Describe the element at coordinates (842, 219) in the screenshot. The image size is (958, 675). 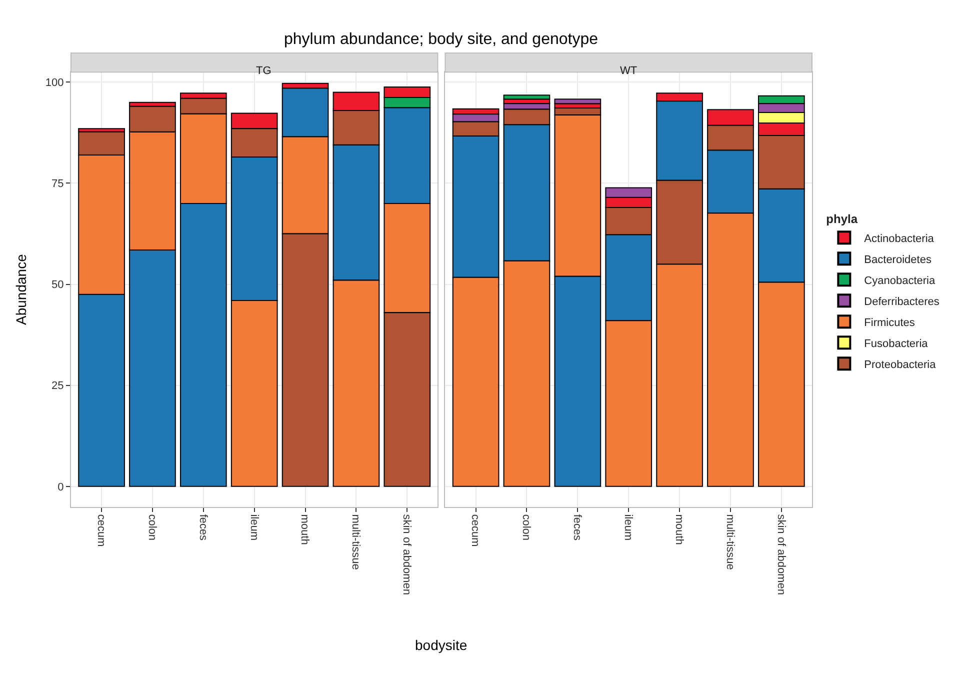
I see `legend-title: phyla` at that location.